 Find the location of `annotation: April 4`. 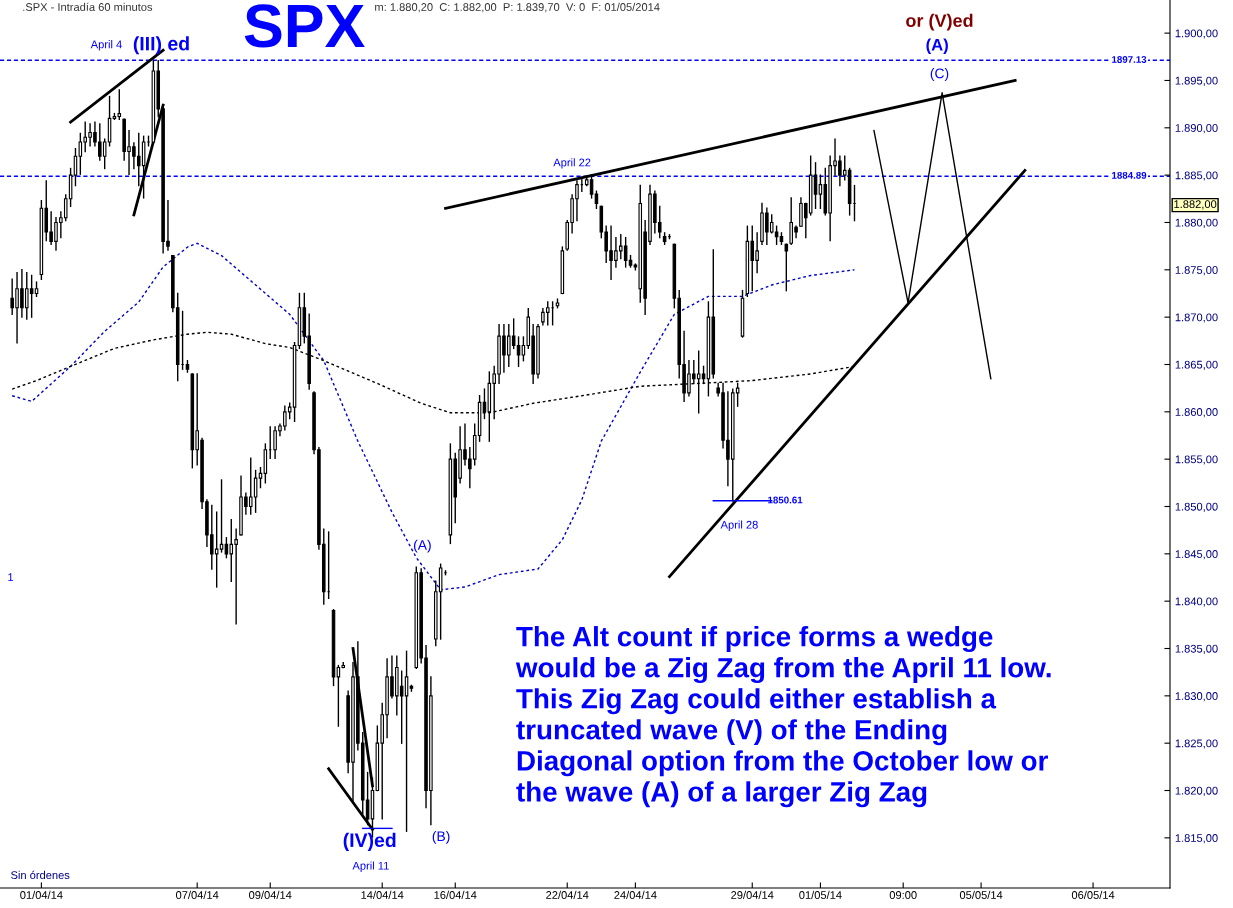

annotation: April 4 is located at coordinates (106, 45).